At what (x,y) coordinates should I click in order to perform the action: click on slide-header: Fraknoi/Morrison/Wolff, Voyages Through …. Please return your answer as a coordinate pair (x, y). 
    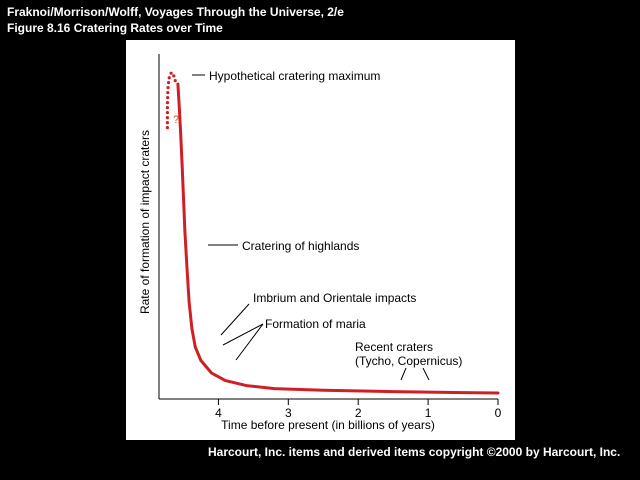
    Looking at the image, I should click on (175, 20).